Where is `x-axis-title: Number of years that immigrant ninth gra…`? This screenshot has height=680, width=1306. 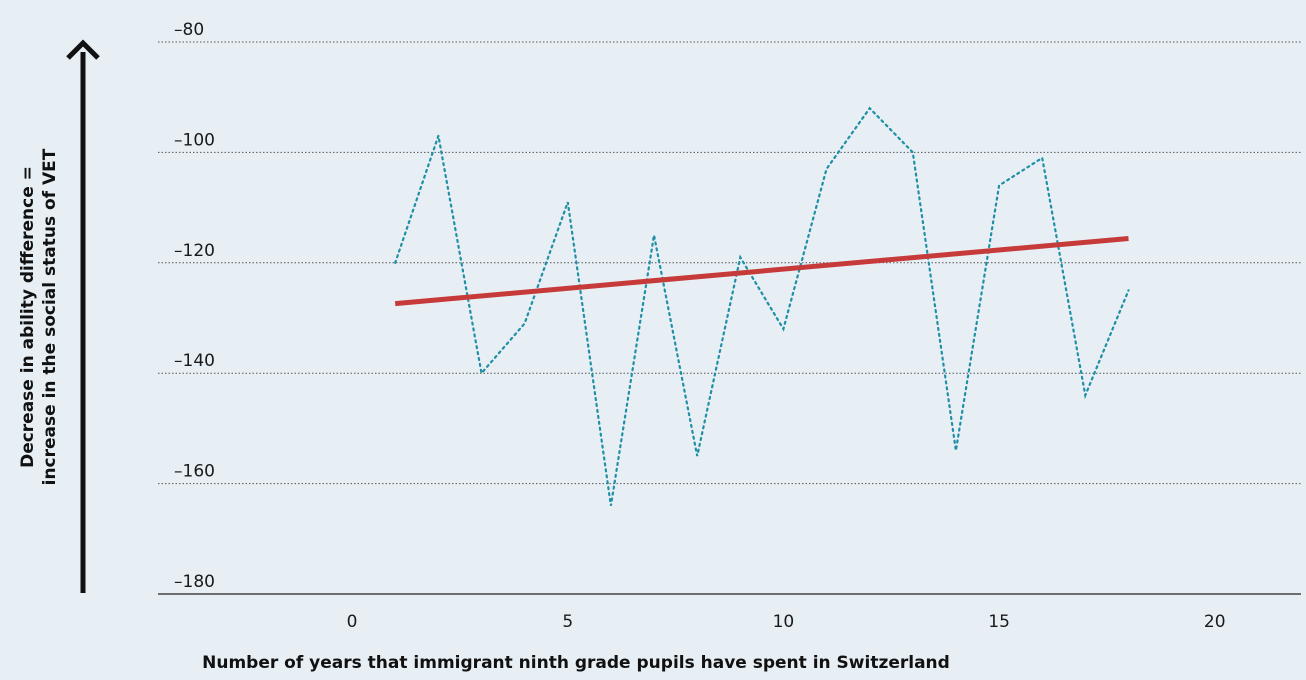 x-axis-title: Number of years that immigrant ninth gra… is located at coordinates (576, 663).